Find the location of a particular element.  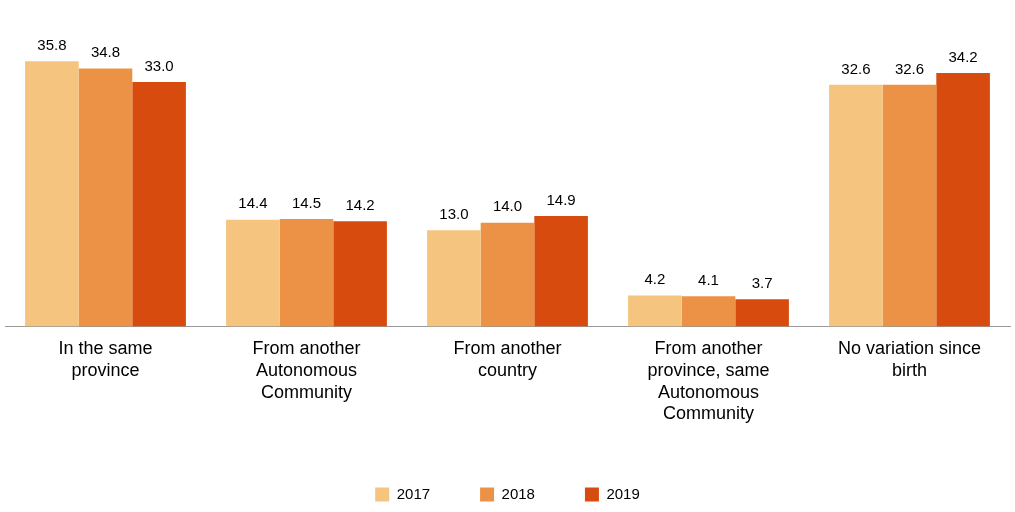

x-tick-label: From another country is located at coordinates (507, 359).